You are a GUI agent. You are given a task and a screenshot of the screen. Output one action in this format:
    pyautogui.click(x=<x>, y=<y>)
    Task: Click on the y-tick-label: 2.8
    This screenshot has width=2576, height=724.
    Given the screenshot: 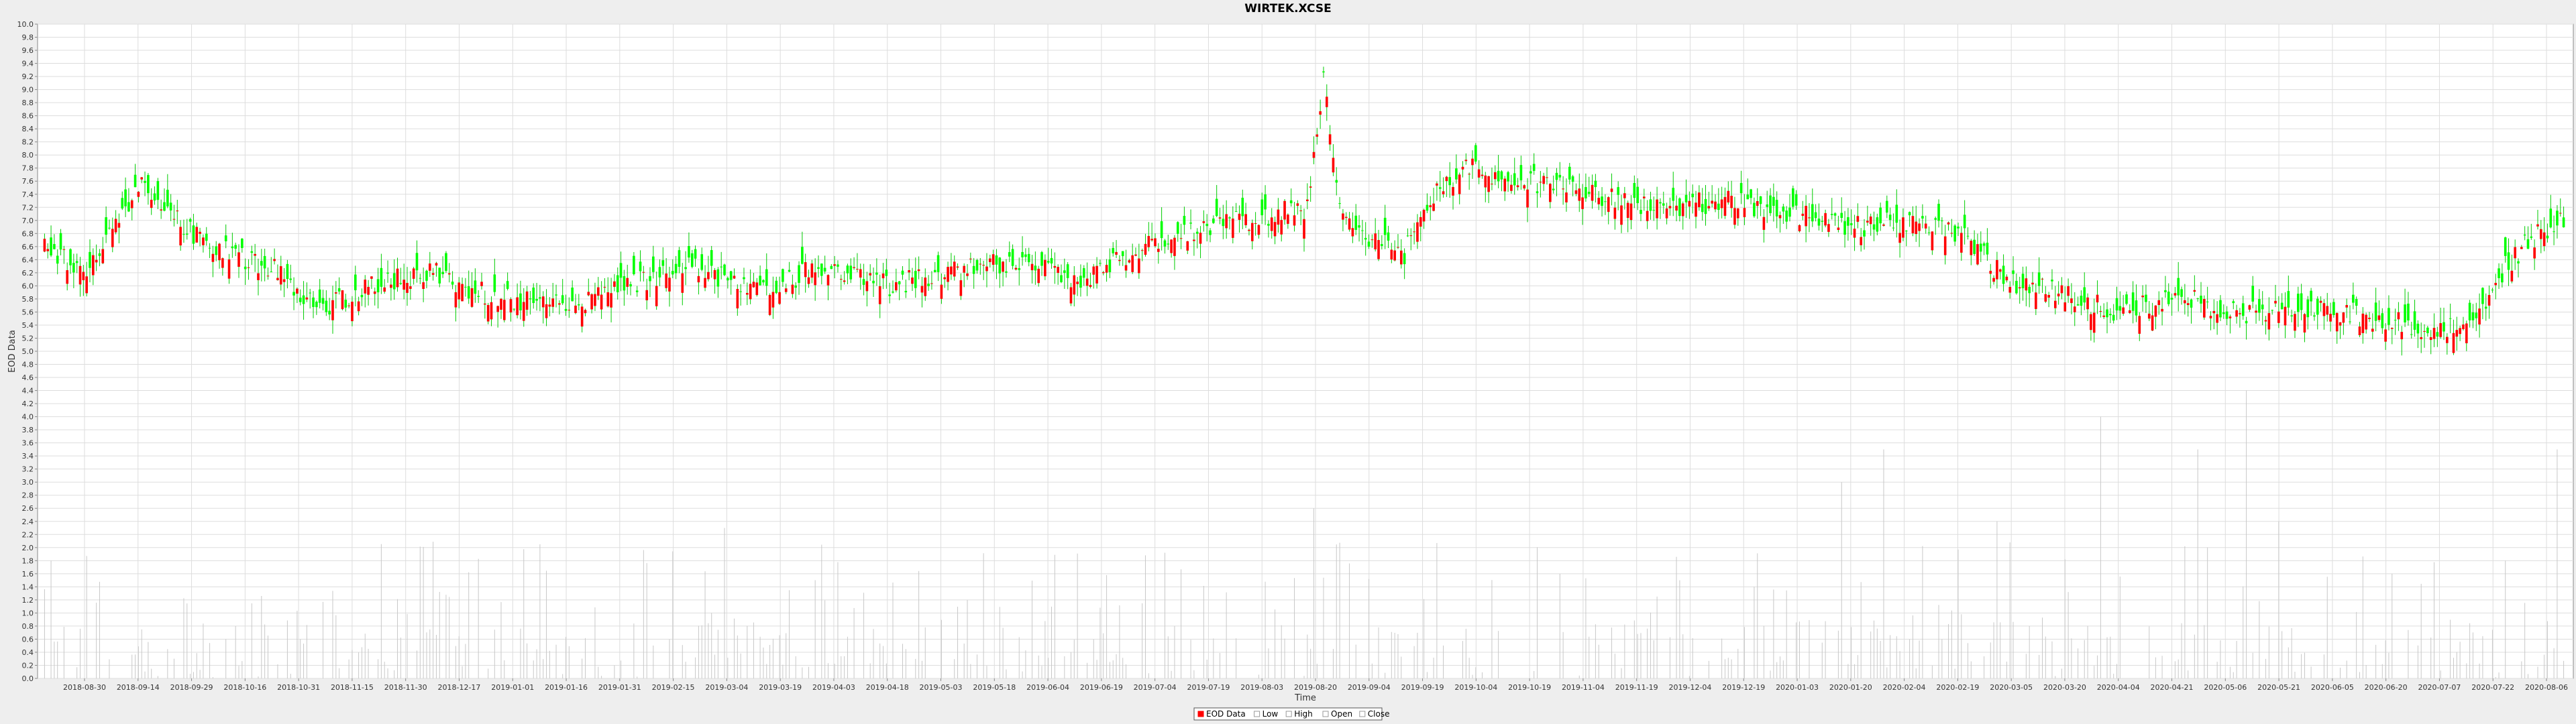 What is the action you would take?
    pyautogui.click(x=28, y=496)
    